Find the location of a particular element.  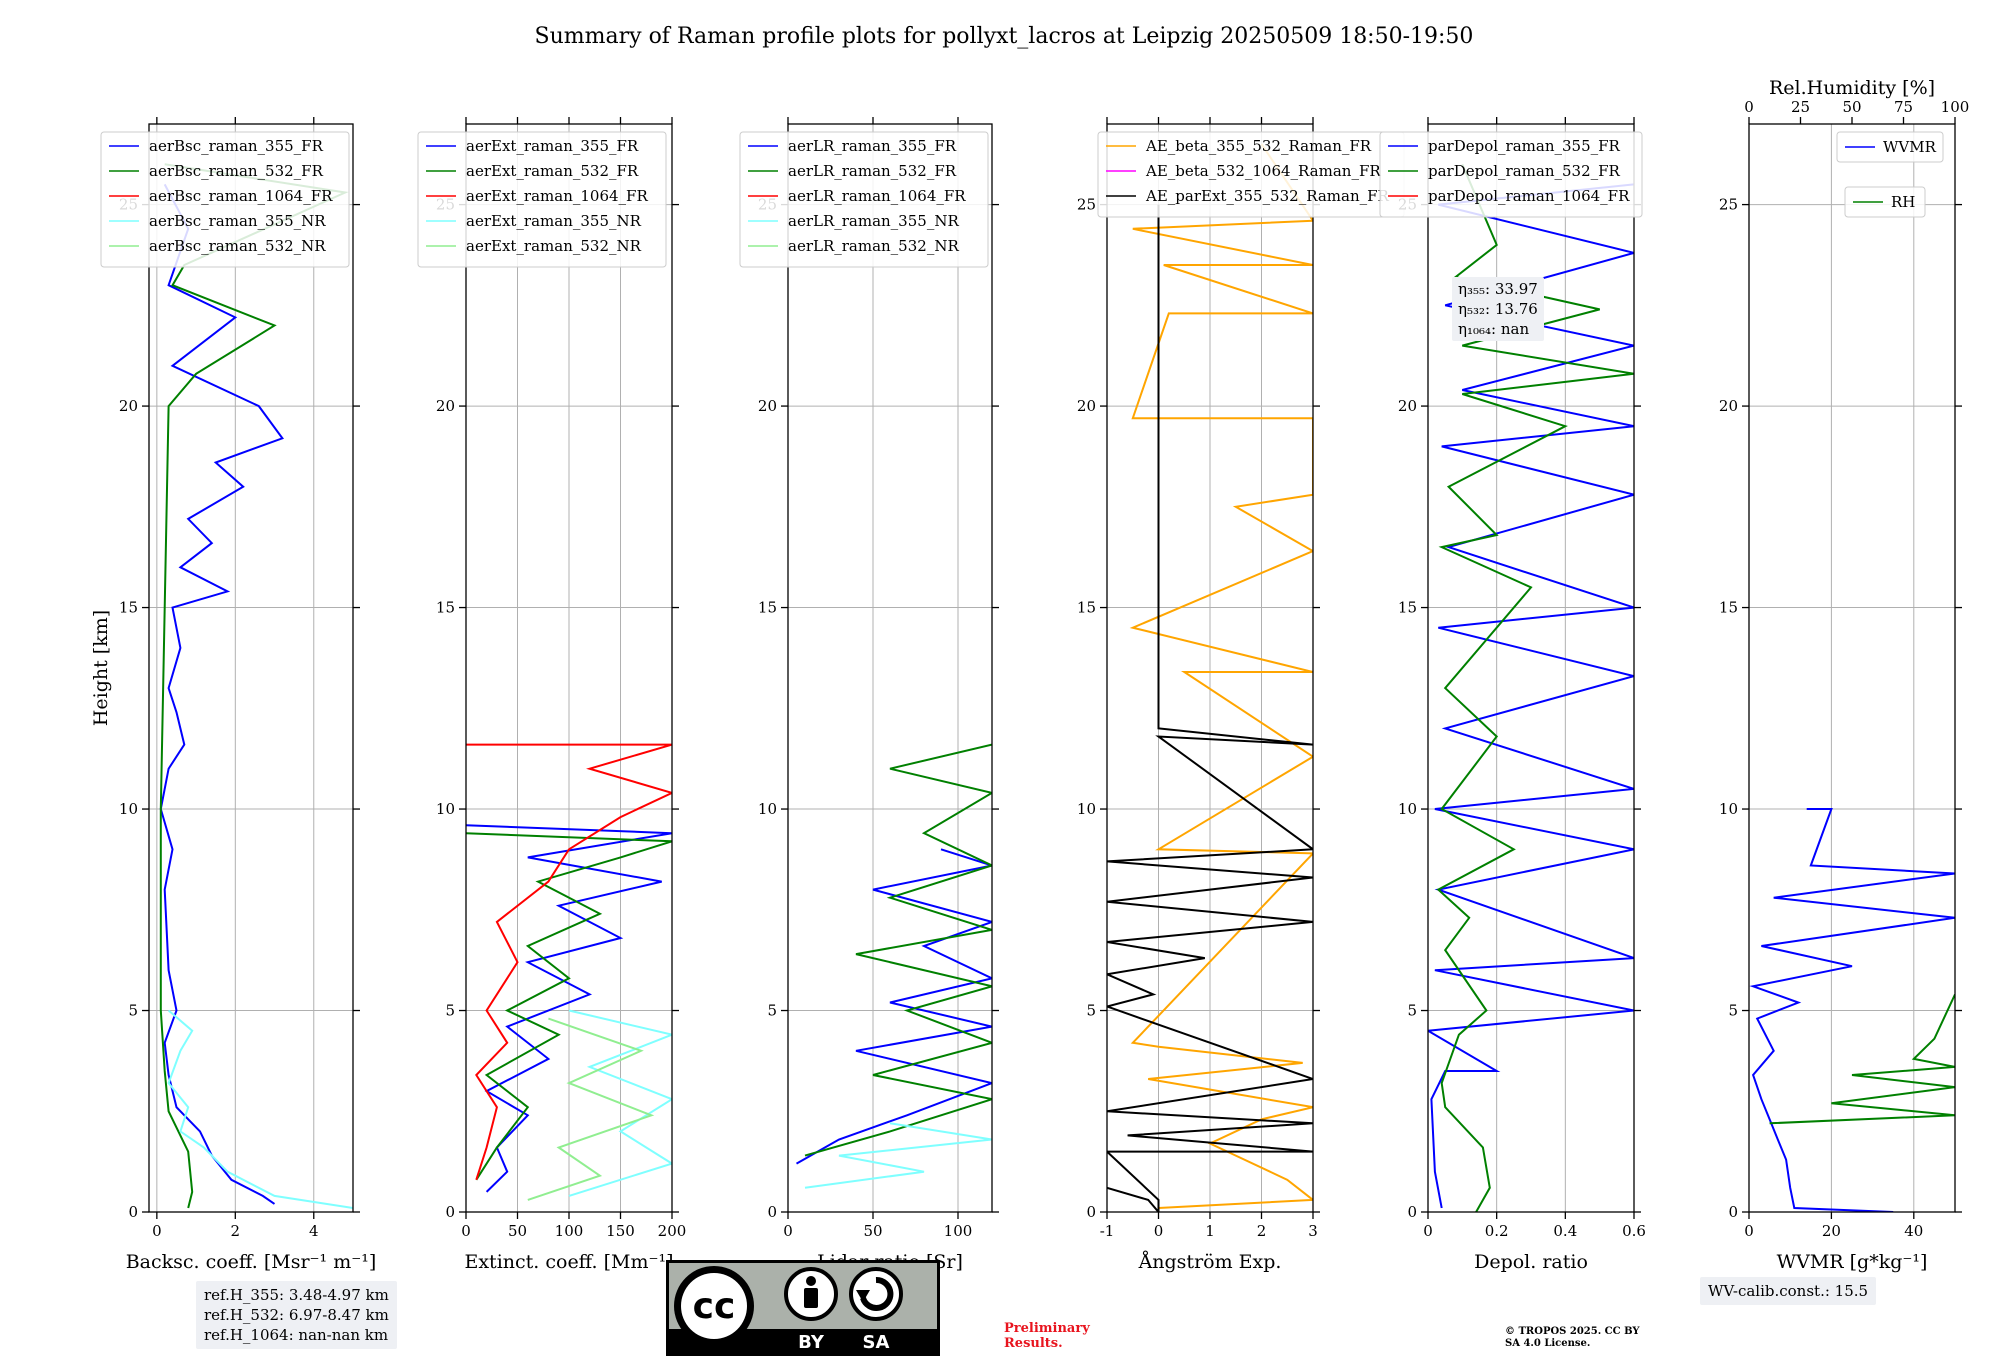

series-line-RH is located at coordinates (1862, 1059).